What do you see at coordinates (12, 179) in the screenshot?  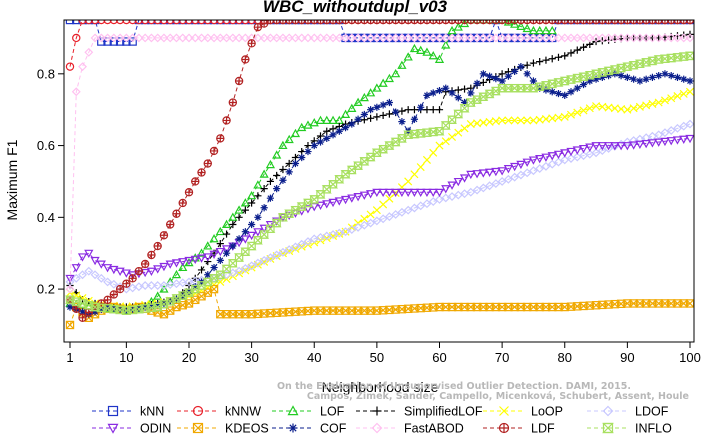 I see `y-axis-label: Maximum F1` at bounding box center [12, 179].